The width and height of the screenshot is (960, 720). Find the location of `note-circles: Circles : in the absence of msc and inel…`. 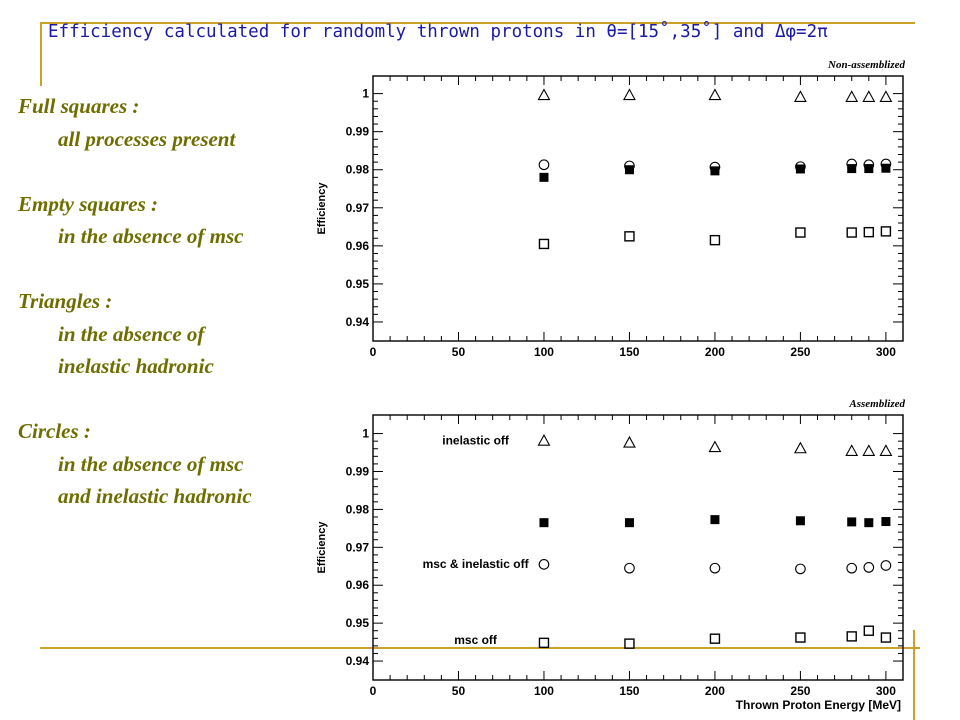

note-circles: Circles : in the absence of msc and inel… is located at coordinates (168, 464).